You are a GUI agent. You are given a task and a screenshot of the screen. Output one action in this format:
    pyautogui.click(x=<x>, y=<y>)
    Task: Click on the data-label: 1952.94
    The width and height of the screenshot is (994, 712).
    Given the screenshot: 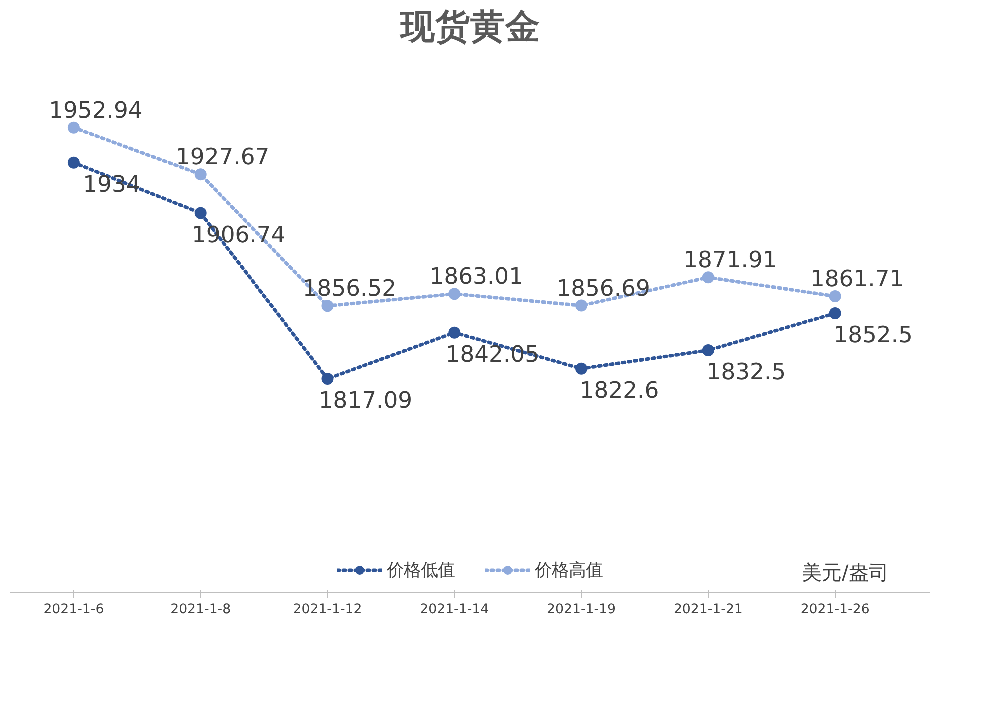 What is the action you would take?
    pyautogui.click(x=96, y=111)
    